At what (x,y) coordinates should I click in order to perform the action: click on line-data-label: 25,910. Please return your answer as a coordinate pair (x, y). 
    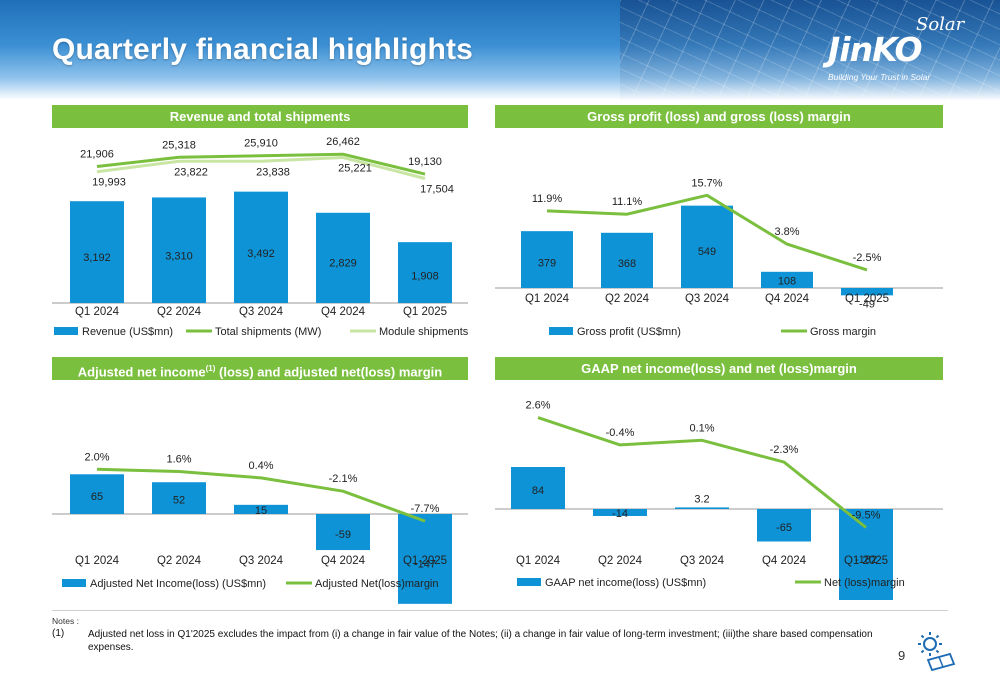
    Looking at the image, I should click on (261, 144).